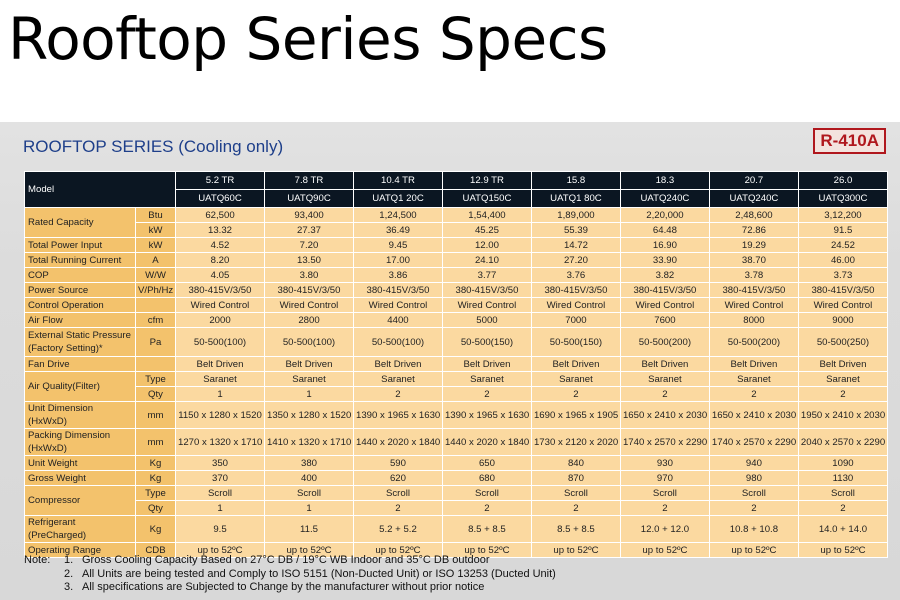  I want to click on row-value: 7000, so click(575, 320).